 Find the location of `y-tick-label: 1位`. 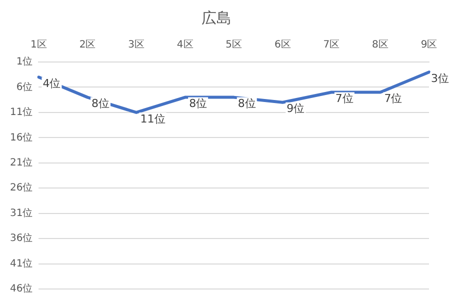

y-tick-label: 1位 is located at coordinates (24, 62).